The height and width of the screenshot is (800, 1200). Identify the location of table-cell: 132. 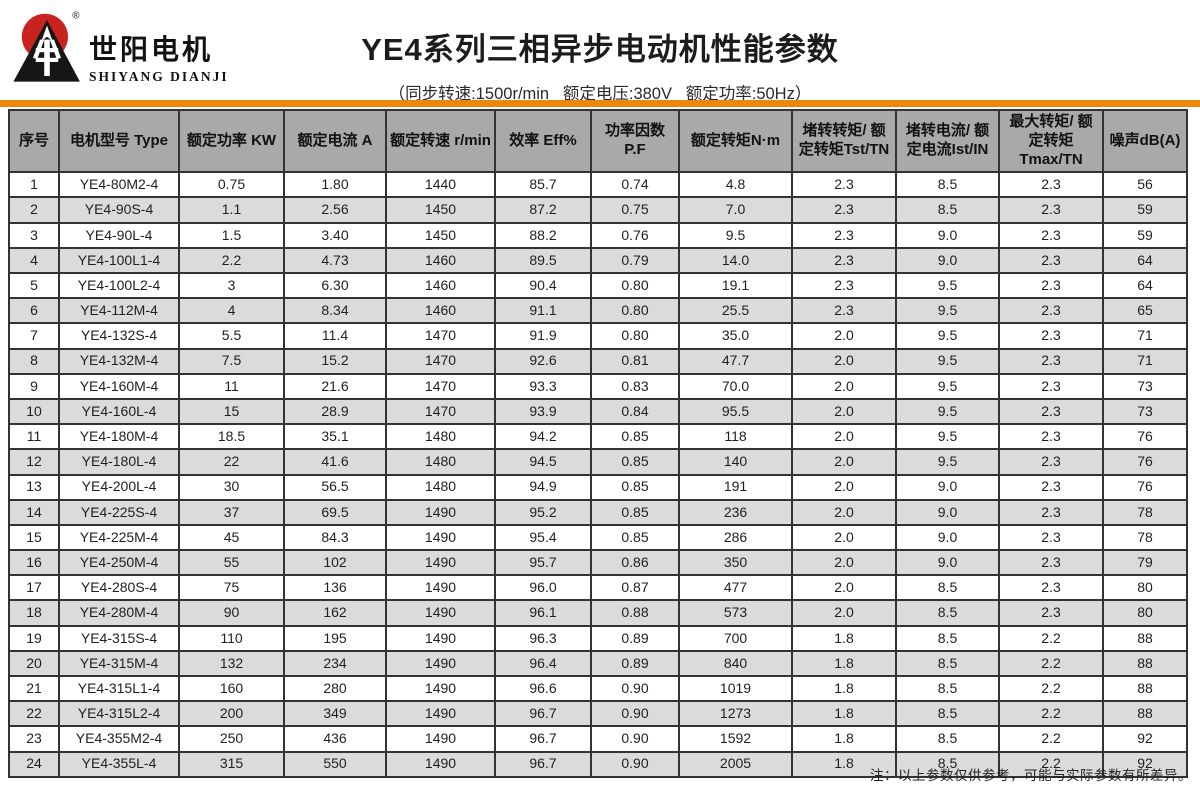
(231, 663).